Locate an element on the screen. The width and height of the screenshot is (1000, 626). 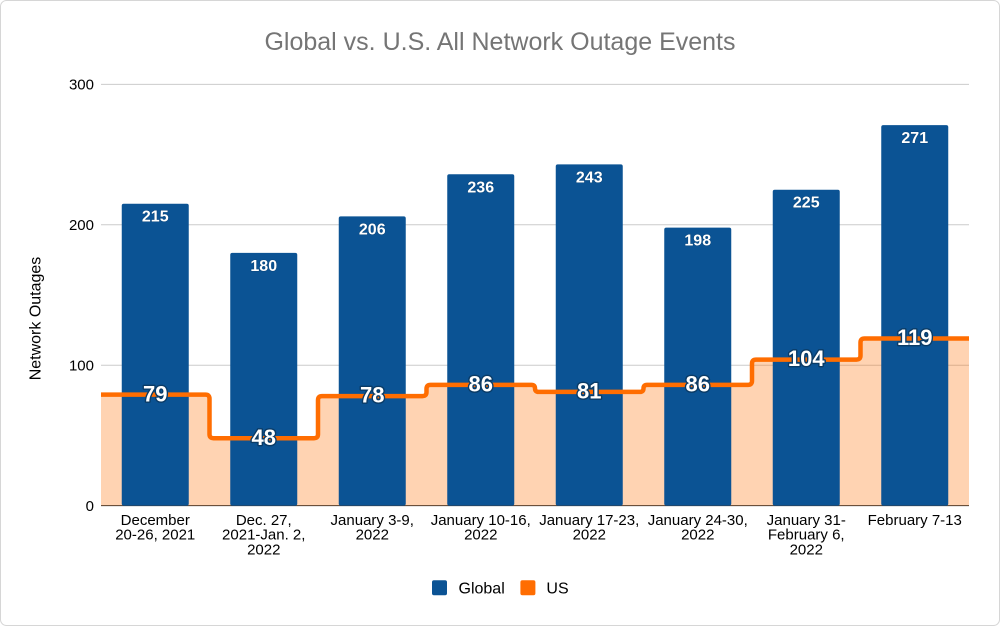
svg-text: 236 is located at coordinates (480, 187).